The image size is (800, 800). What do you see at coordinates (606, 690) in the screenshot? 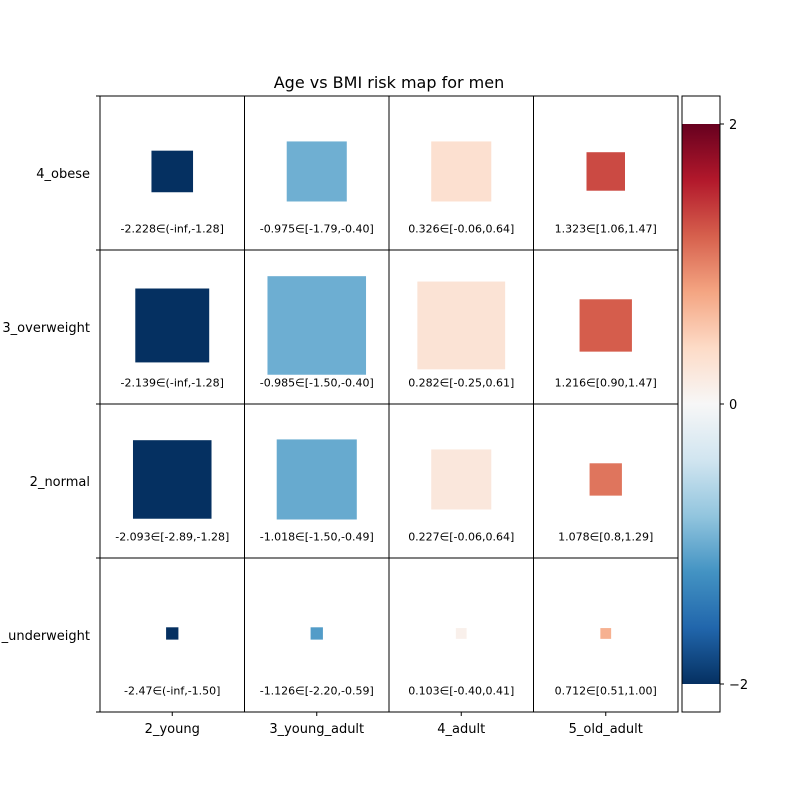
I see `cell-label: 0.712∈[0.51,1.00]` at bounding box center [606, 690].